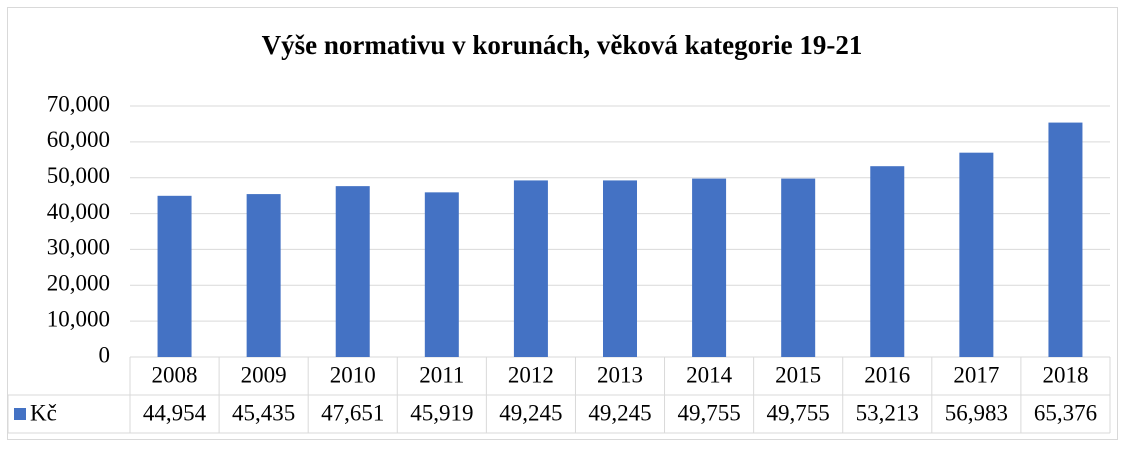  I want to click on x-tick-label: 2015, so click(798, 374).